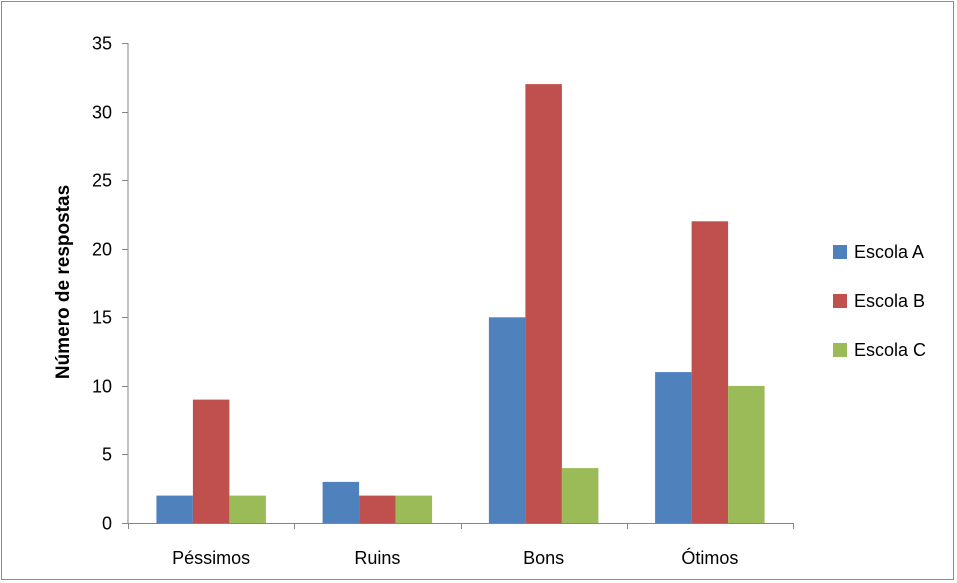 This screenshot has height=583, width=957. What do you see at coordinates (102, 44) in the screenshot?
I see `y-tick-label: 35` at bounding box center [102, 44].